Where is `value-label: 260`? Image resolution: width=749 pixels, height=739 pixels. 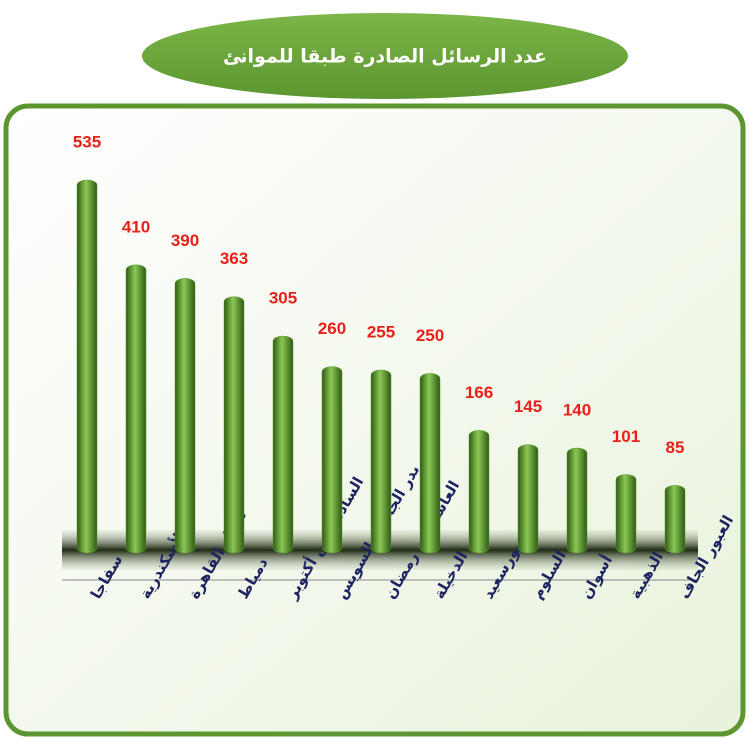 value-label: 260 is located at coordinates (332, 328).